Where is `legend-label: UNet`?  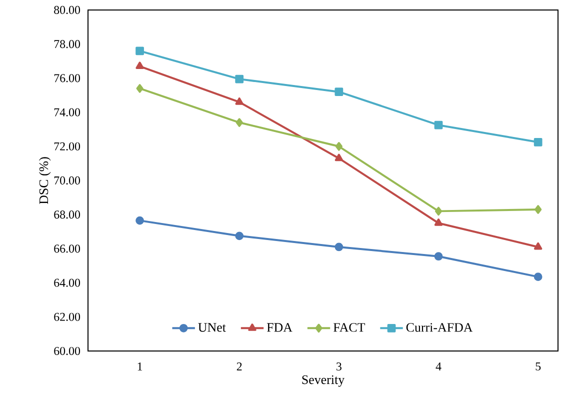 legend-label: UNet is located at coordinates (212, 327).